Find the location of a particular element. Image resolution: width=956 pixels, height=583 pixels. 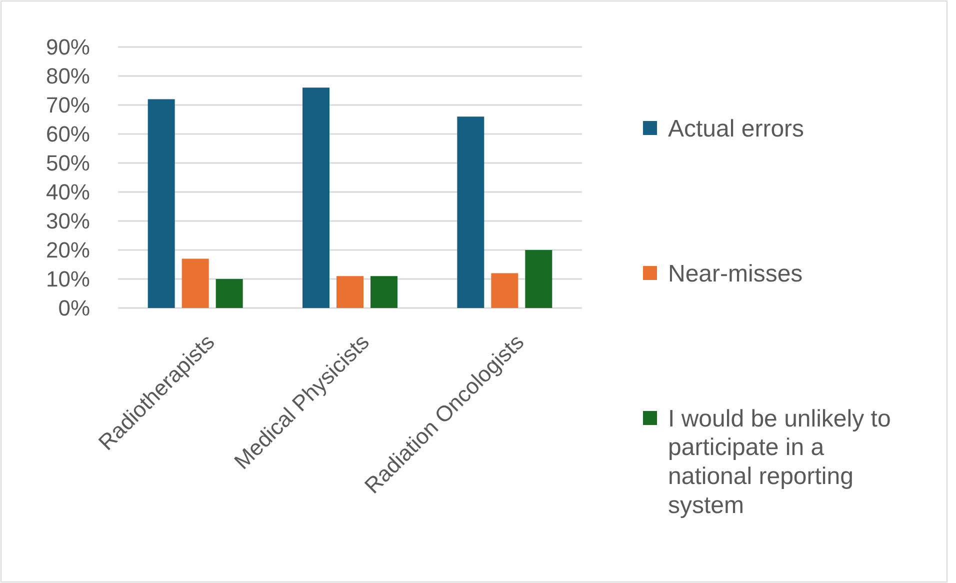

y-tick-label: 80% is located at coordinates (68, 76).